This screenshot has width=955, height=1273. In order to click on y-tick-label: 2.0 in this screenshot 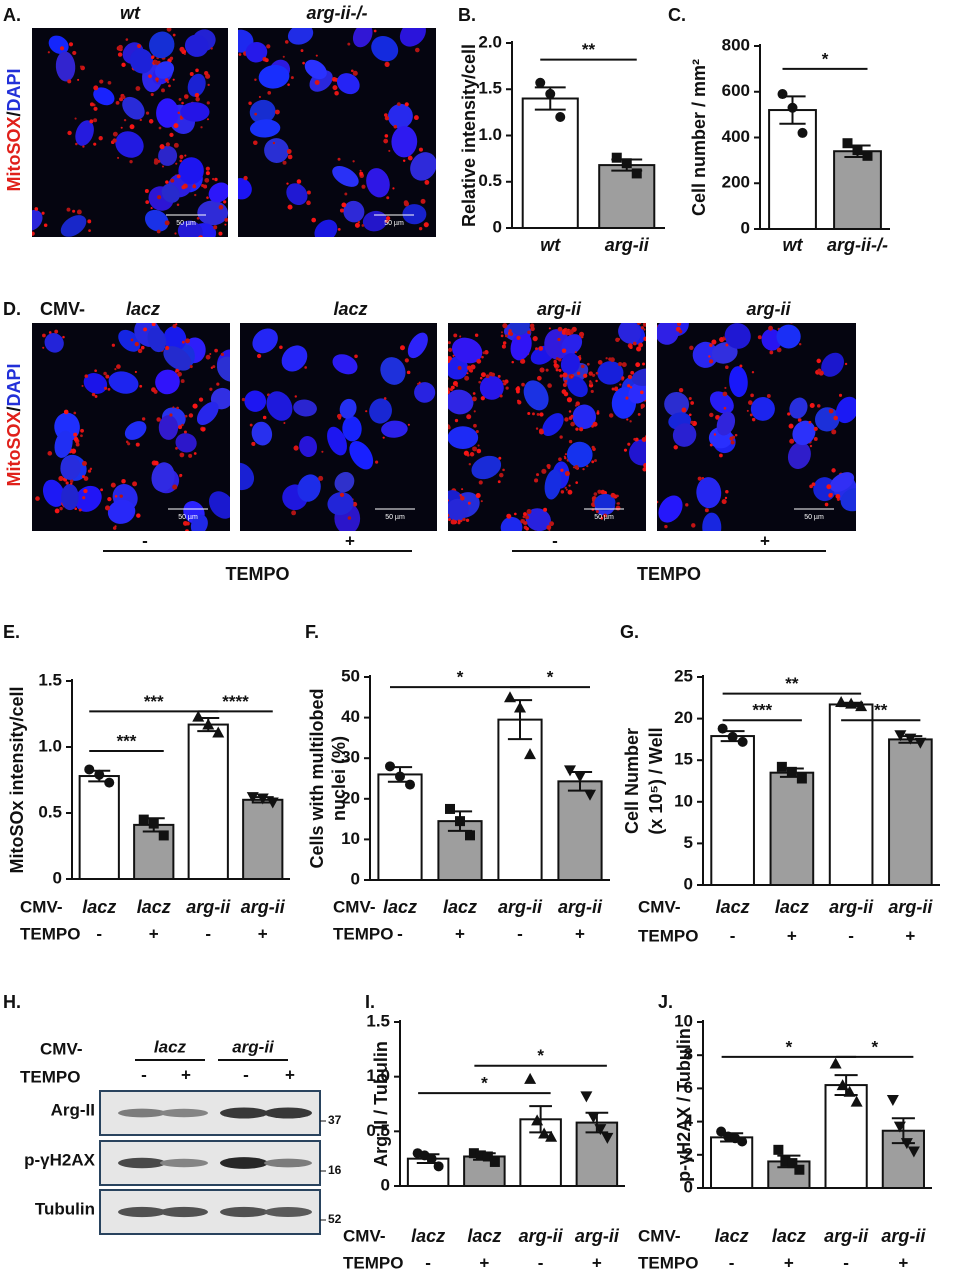, I will do `click(490, 41)`.